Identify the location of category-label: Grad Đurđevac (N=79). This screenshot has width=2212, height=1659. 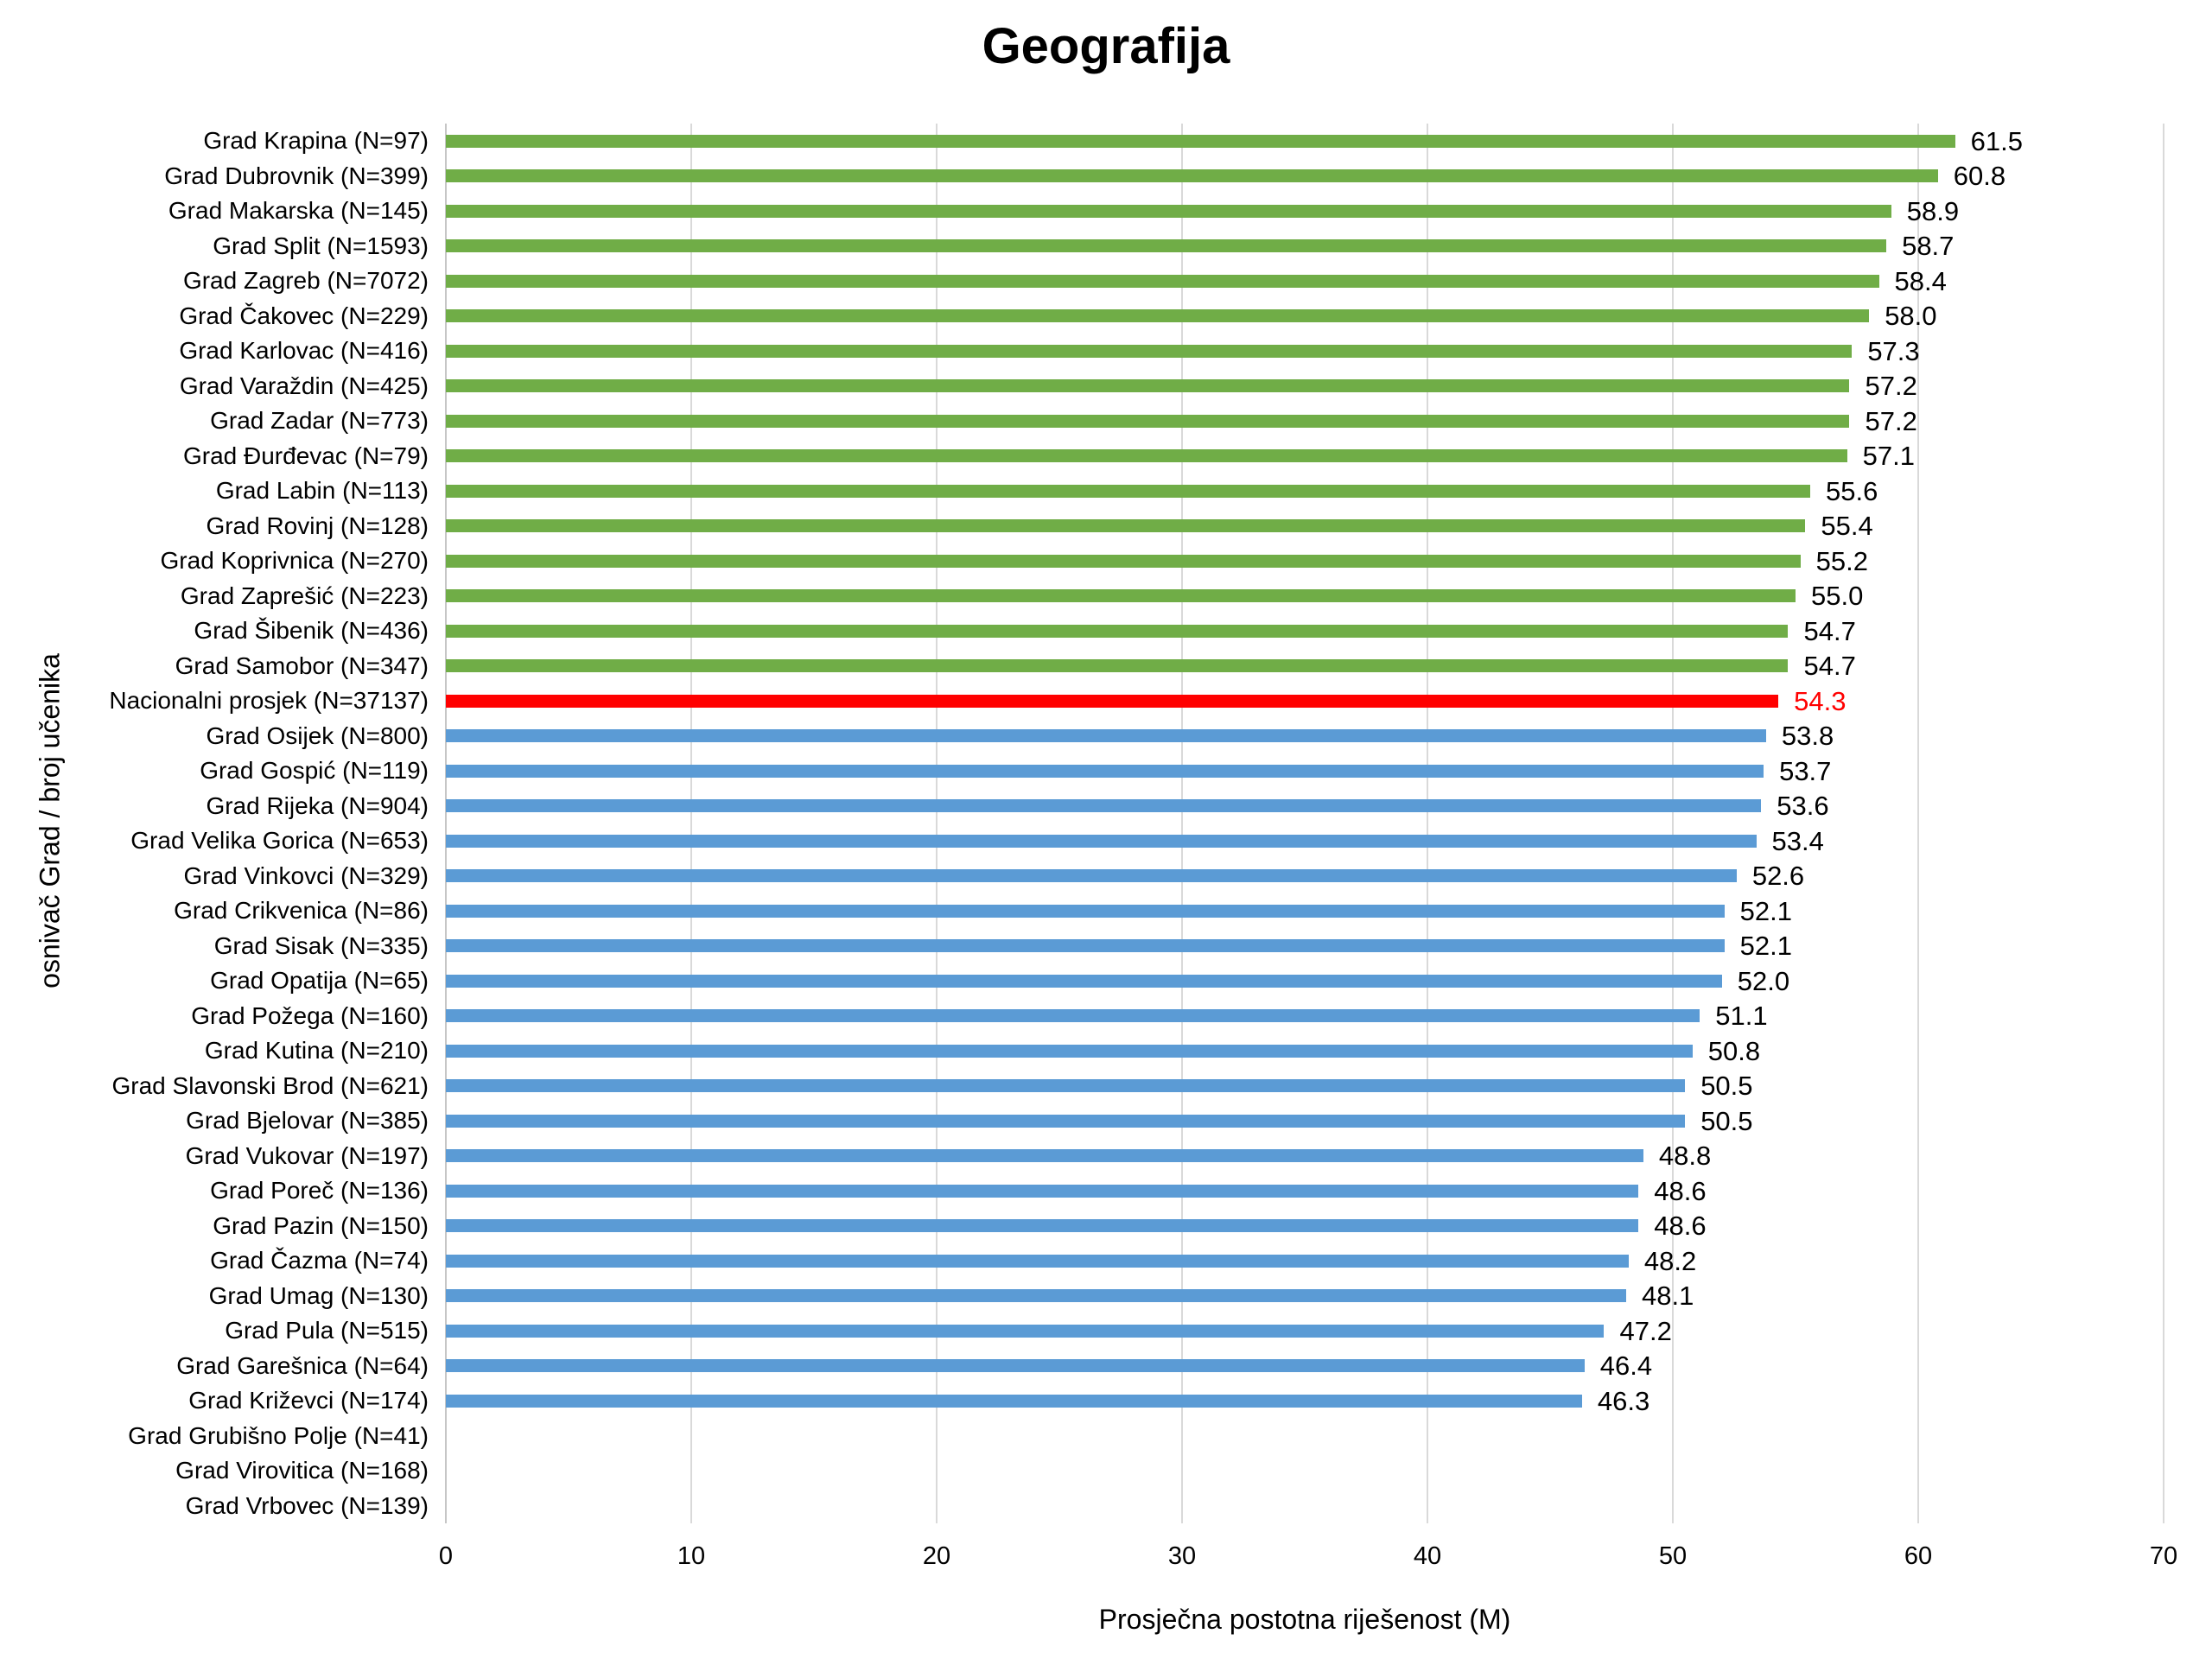
(305, 455).